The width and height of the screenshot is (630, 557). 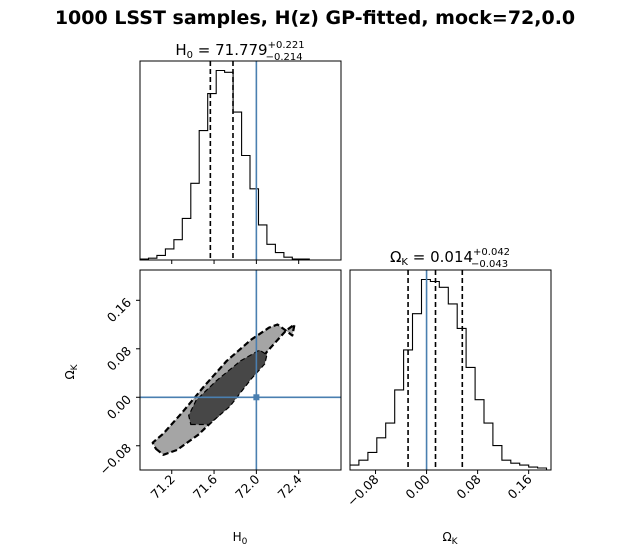 I want to click on joint-x-axis-label: H0, so click(x=240, y=538).